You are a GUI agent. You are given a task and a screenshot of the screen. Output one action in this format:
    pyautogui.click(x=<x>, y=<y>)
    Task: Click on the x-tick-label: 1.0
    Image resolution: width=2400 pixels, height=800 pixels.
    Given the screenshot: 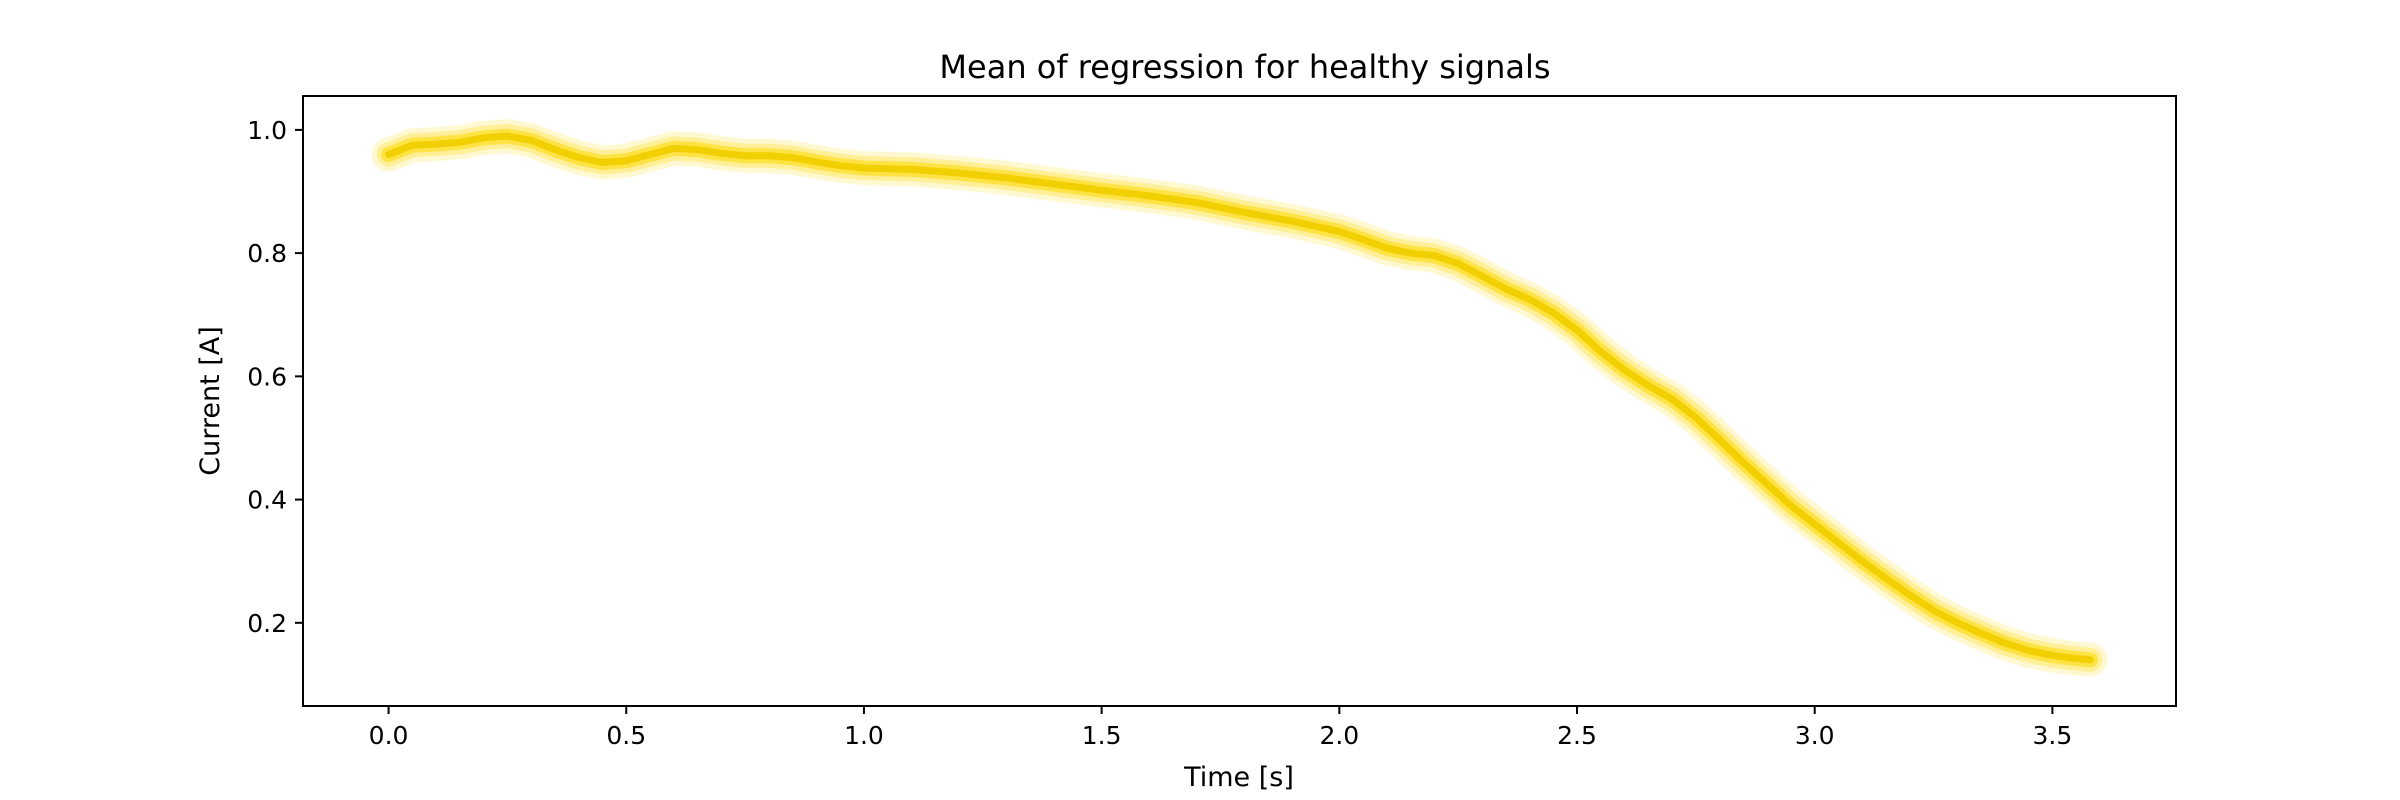 What is the action you would take?
    pyautogui.click(x=864, y=735)
    